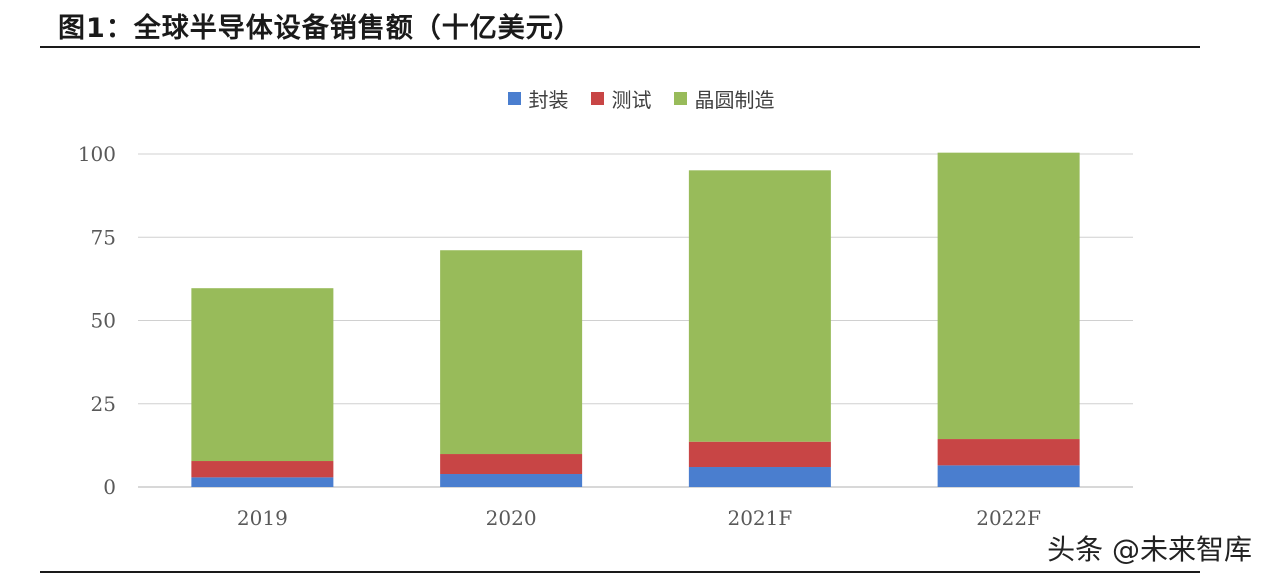 The width and height of the screenshot is (1282, 580). What do you see at coordinates (97, 154) in the screenshot?
I see `y-tick-label: 100` at bounding box center [97, 154].